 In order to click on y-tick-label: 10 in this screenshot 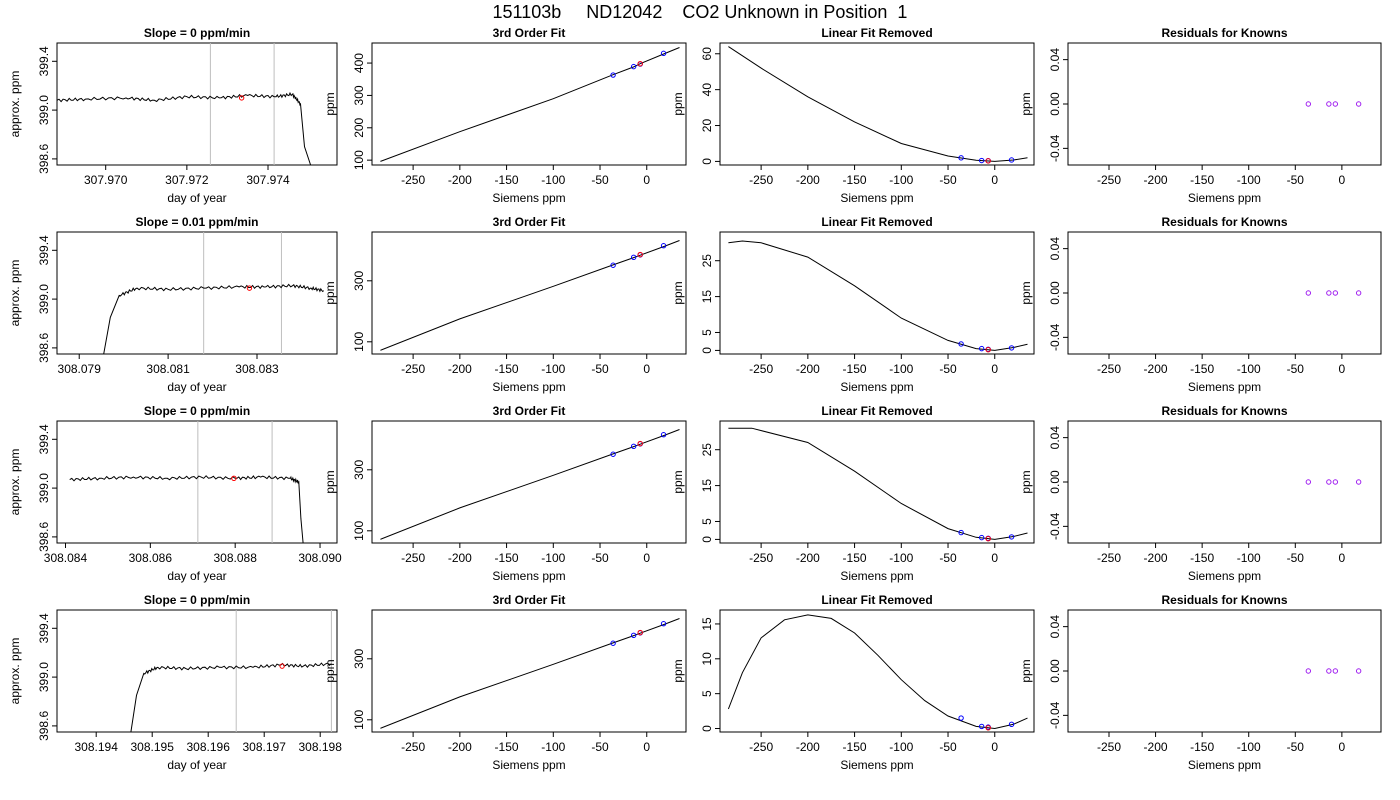, I will do `click(707, 659)`.